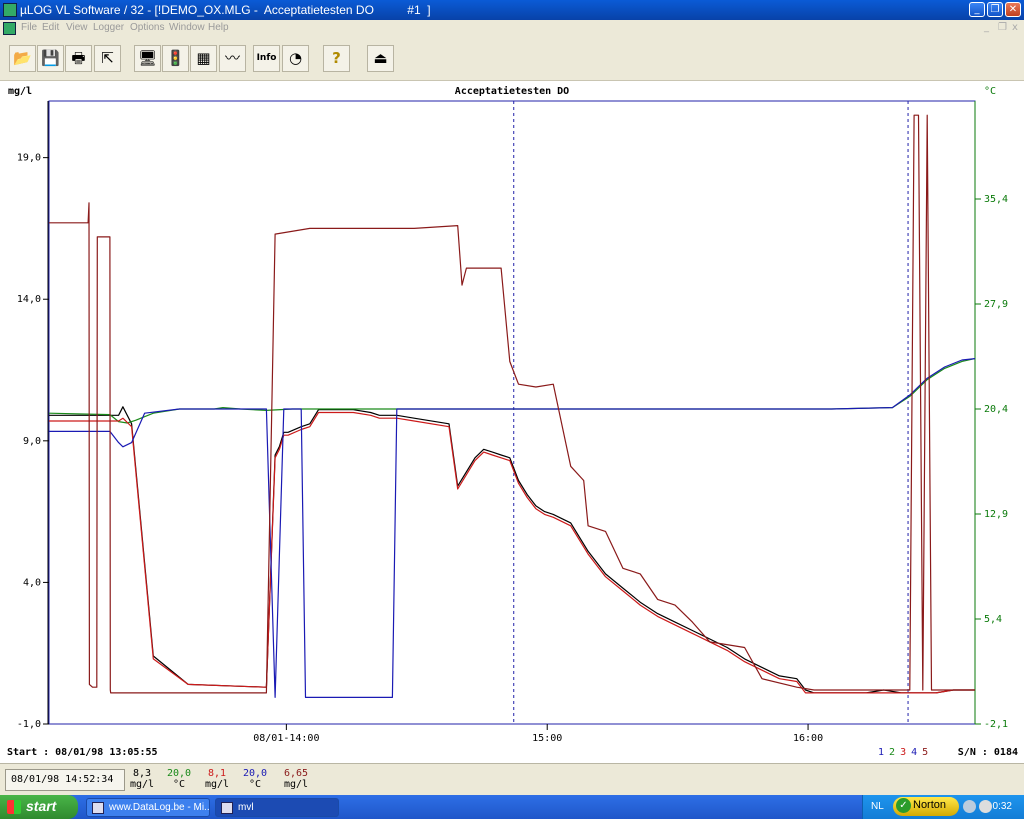  What do you see at coordinates (925, 752) in the screenshot?
I see `channel-number-5: 5` at bounding box center [925, 752].